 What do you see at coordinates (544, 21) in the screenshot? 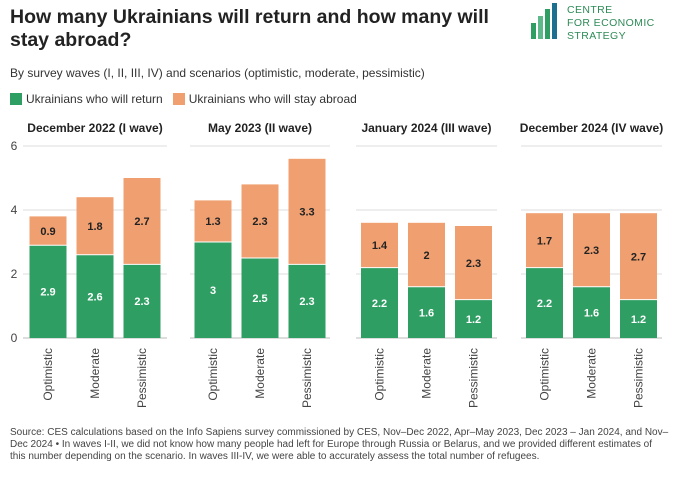
I see `logo-bars-icon` at bounding box center [544, 21].